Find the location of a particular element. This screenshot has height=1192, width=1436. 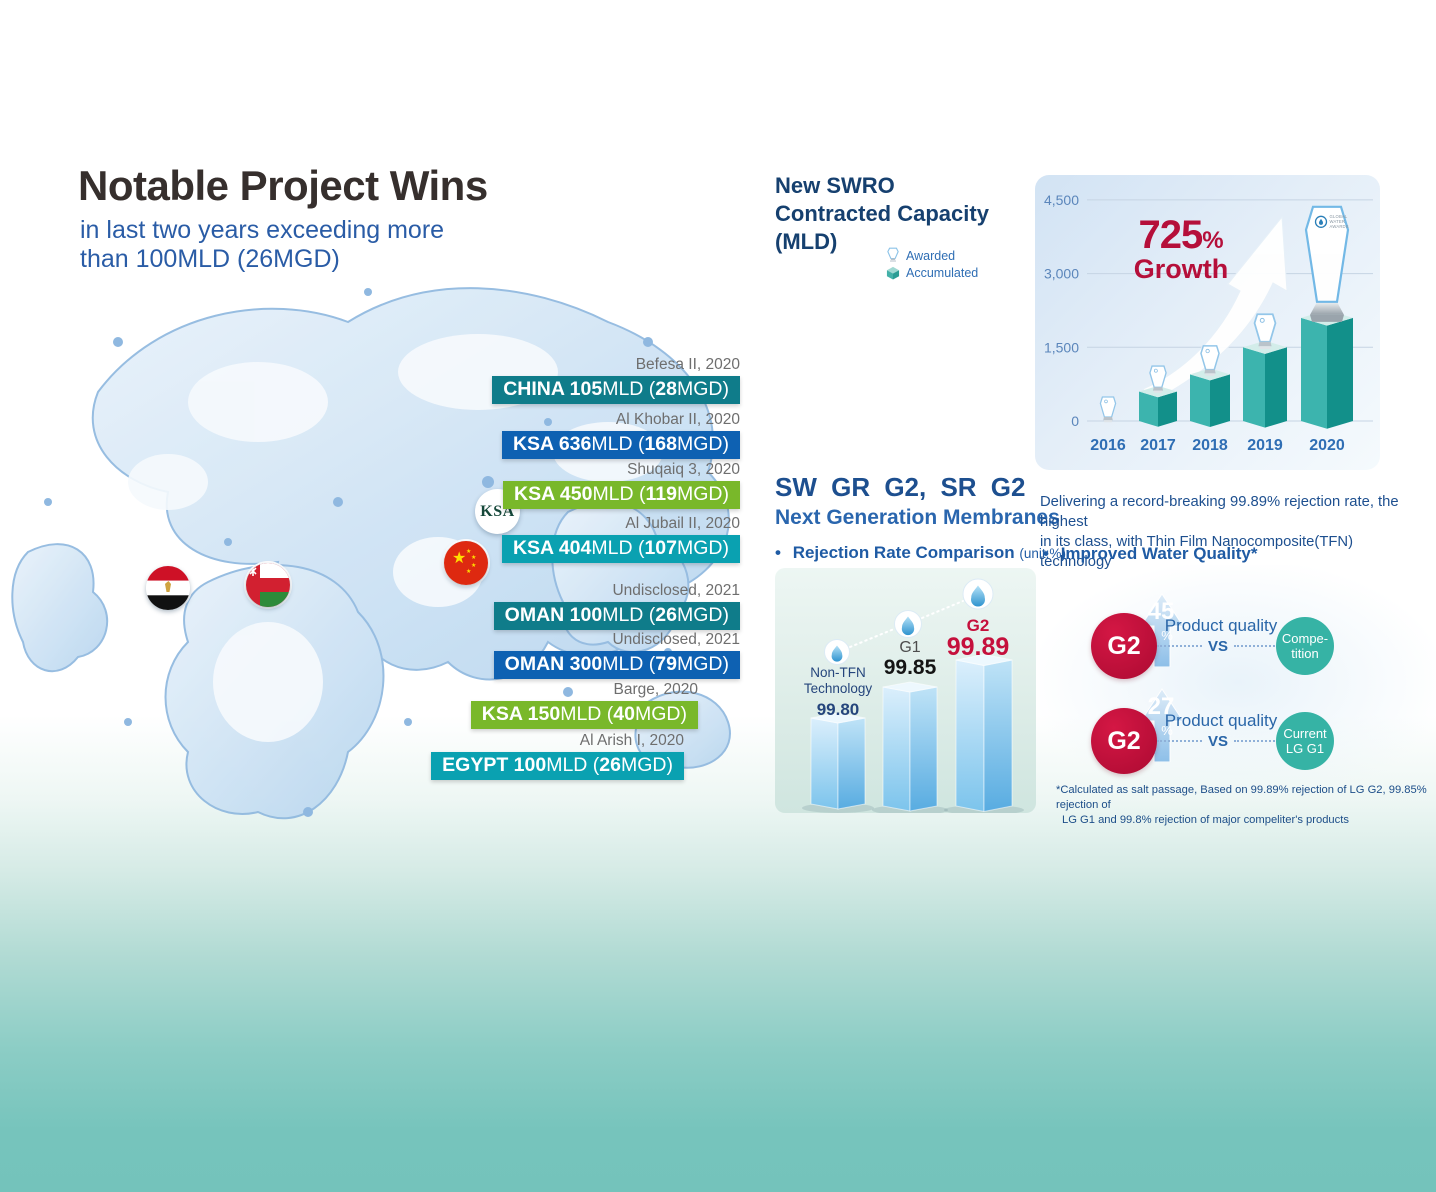

g2-label: G2 is located at coordinates (978, 625).